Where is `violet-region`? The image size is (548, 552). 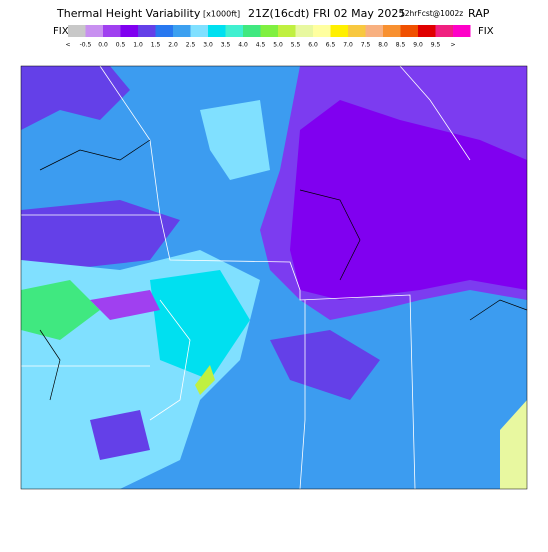 violet-region is located at coordinates (125, 305).